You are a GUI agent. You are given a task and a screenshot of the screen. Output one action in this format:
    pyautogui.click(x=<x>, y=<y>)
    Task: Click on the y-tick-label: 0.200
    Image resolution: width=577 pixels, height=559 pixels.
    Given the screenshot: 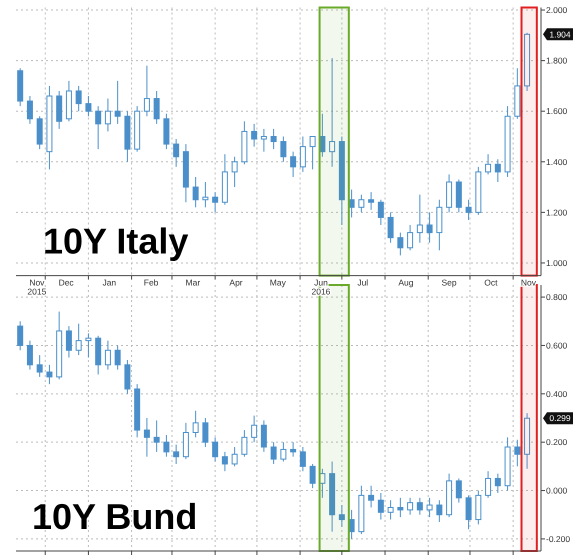 What is the action you would take?
    pyautogui.click(x=557, y=442)
    